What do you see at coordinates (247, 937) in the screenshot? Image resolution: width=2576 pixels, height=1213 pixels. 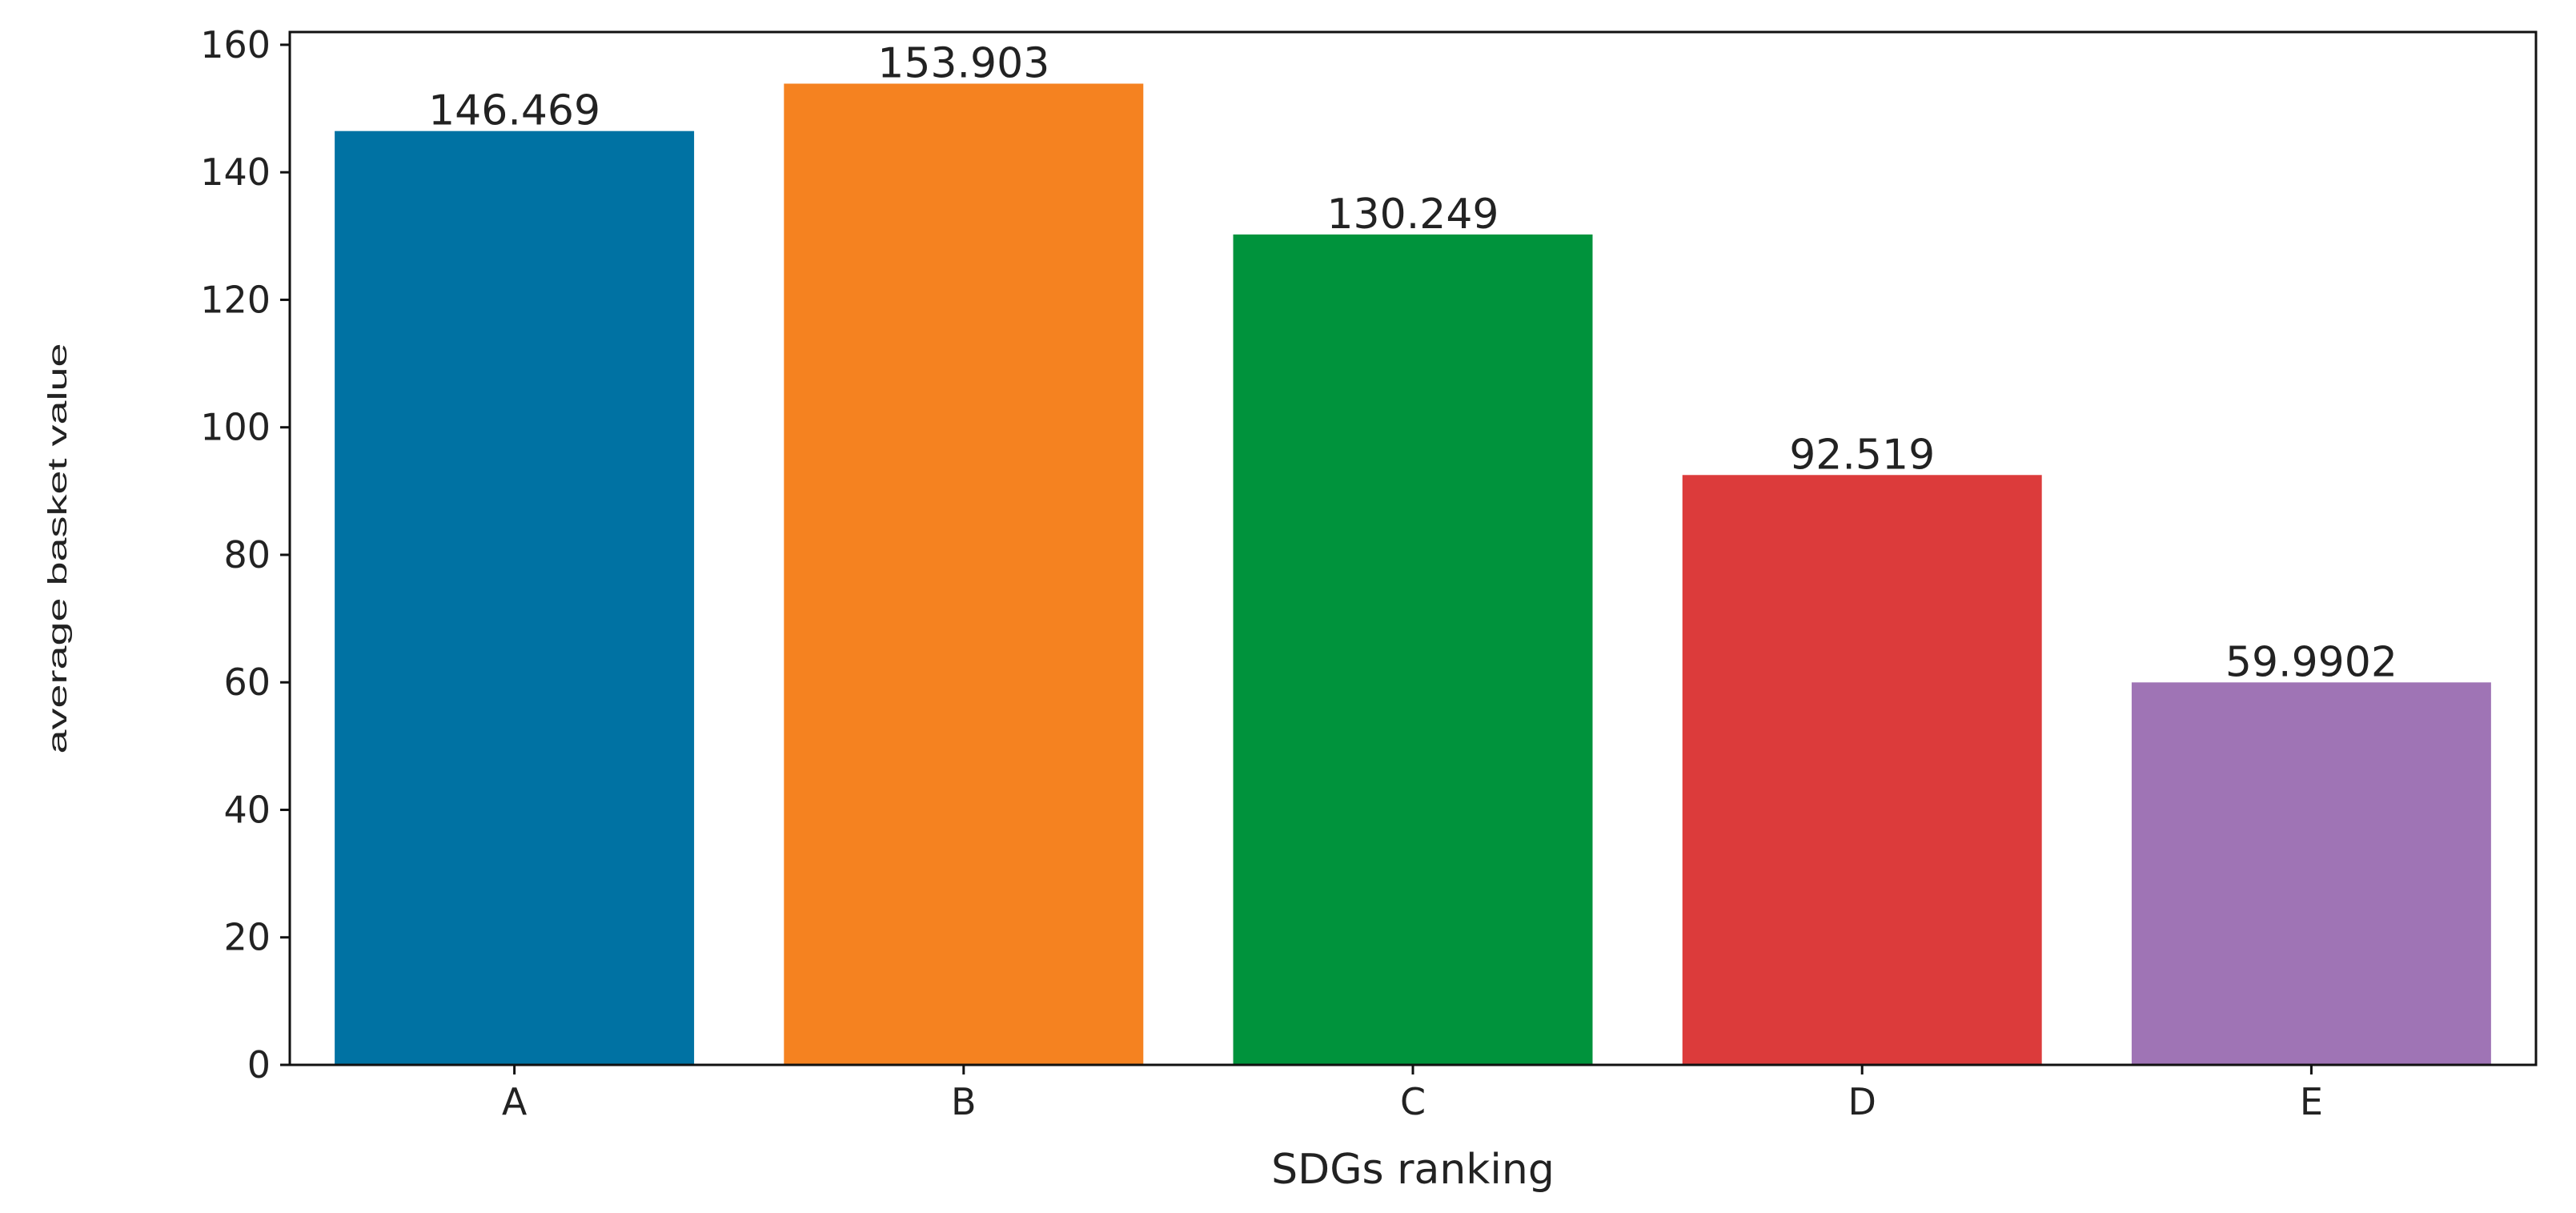 I see `y-tick-label: 20` at bounding box center [247, 937].